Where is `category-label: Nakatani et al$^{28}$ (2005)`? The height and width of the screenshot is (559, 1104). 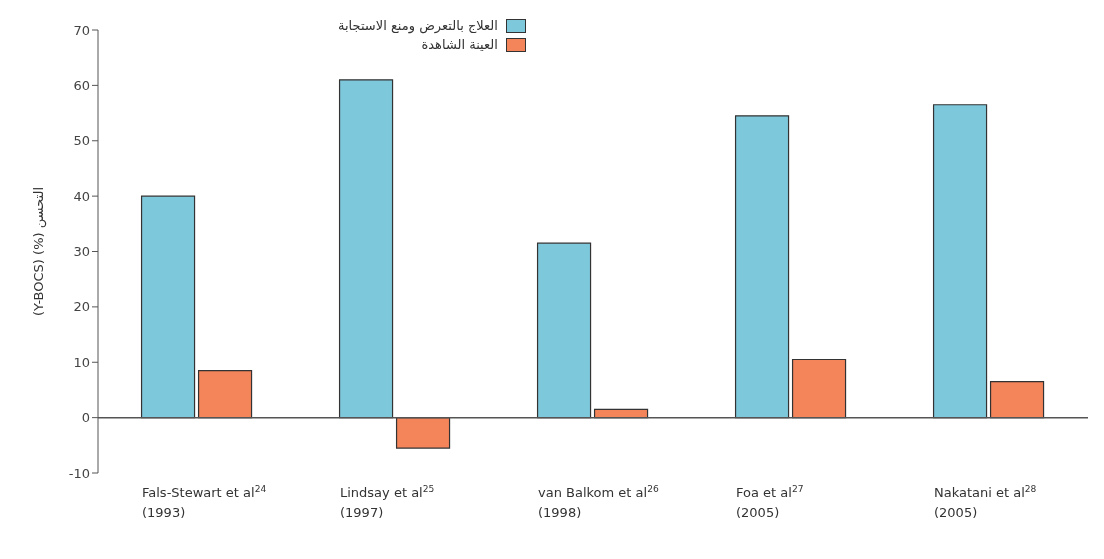 category-label: Nakatani et al$^{28}$ (2005) is located at coordinates (985, 502).